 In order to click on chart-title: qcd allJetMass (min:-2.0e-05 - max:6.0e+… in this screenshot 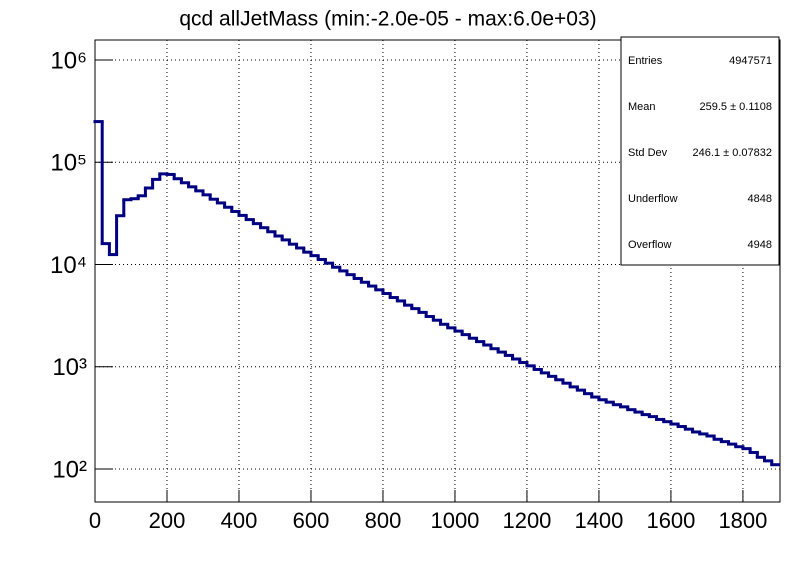, I will do `click(387, 19)`.